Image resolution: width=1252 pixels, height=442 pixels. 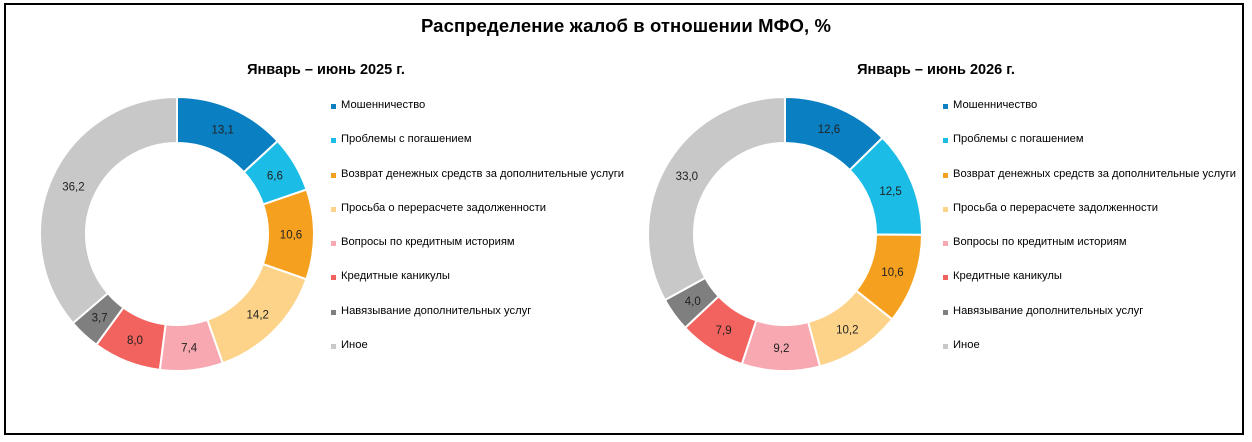 What do you see at coordinates (847, 330) in the screenshot?
I see `slice-value-label: 10,2` at bounding box center [847, 330].